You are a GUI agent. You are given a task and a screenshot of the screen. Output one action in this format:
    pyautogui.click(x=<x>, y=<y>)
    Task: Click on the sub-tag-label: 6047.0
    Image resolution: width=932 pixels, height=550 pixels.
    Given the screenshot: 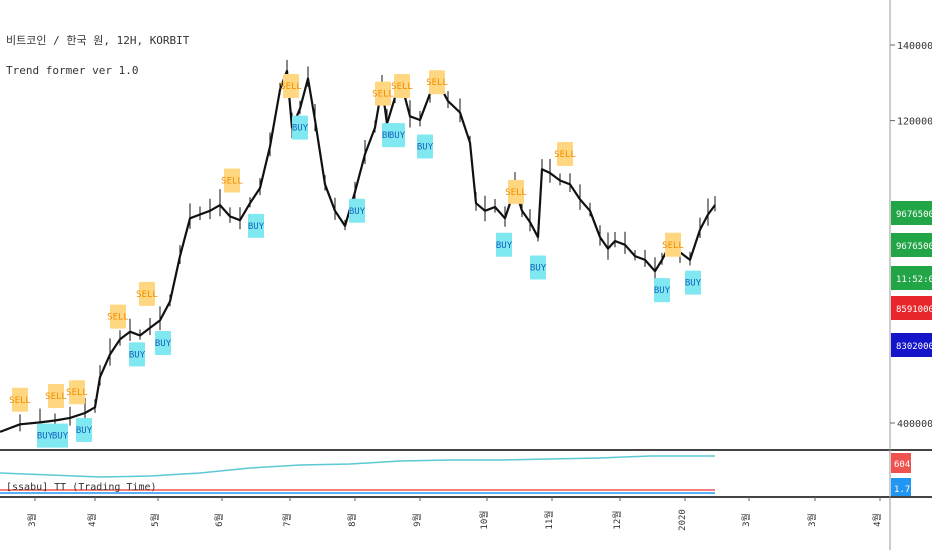 What is the action you would take?
    pyautogui.click(x=910, y=465)
    